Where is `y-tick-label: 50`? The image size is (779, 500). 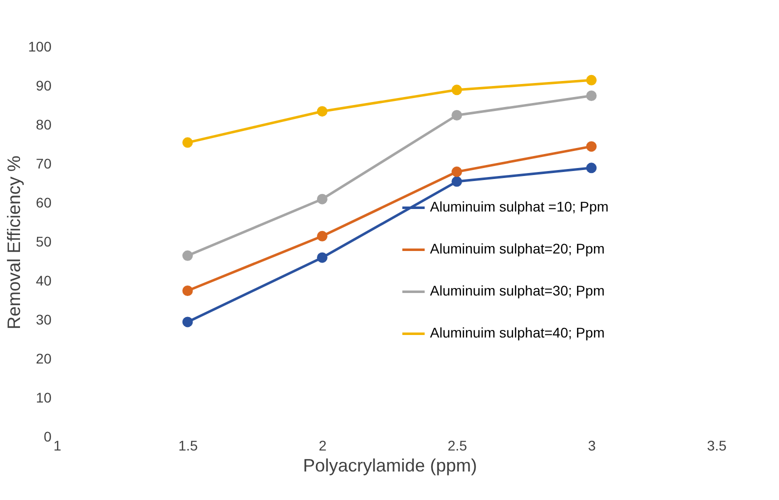 y-tick-label: 50 is located at coordinates (44, 242).